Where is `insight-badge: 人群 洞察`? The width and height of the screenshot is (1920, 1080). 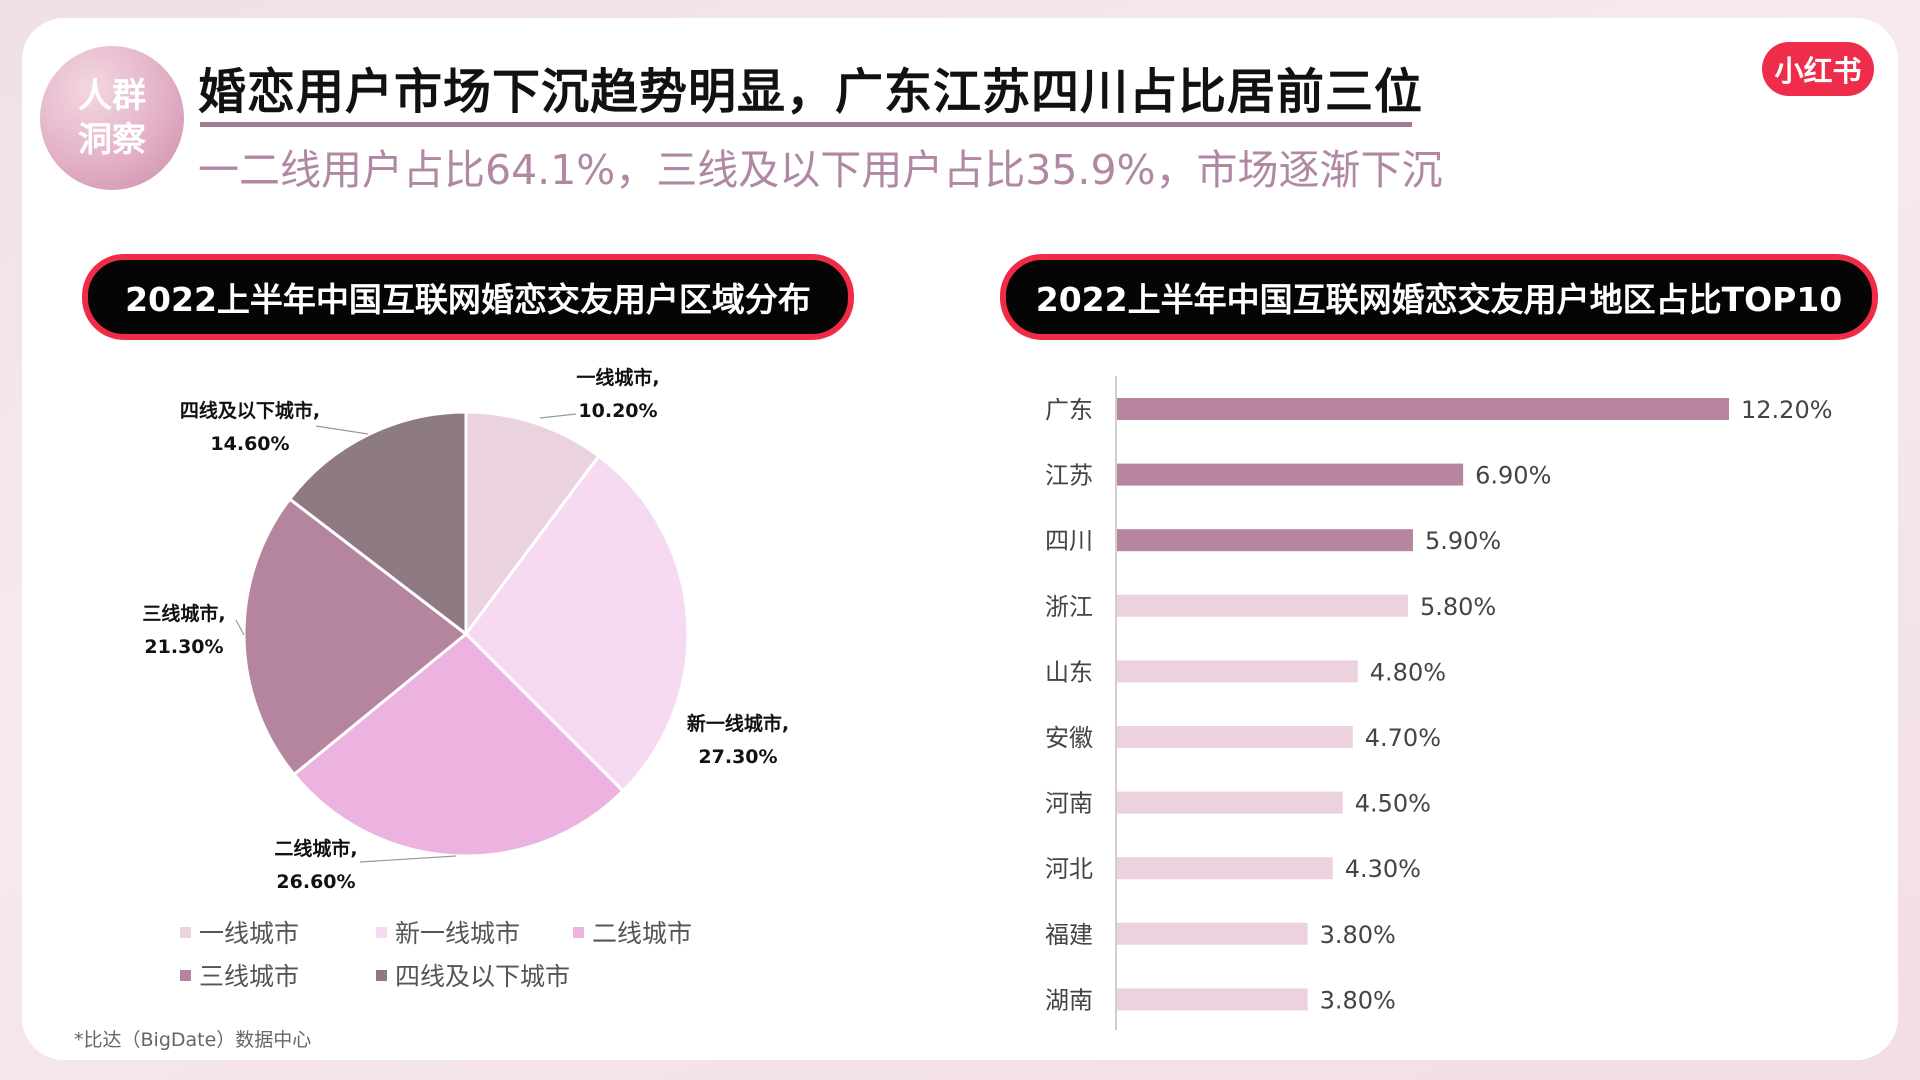 insight-badge: 人群 洞察 is located at coordinates (112, 118).